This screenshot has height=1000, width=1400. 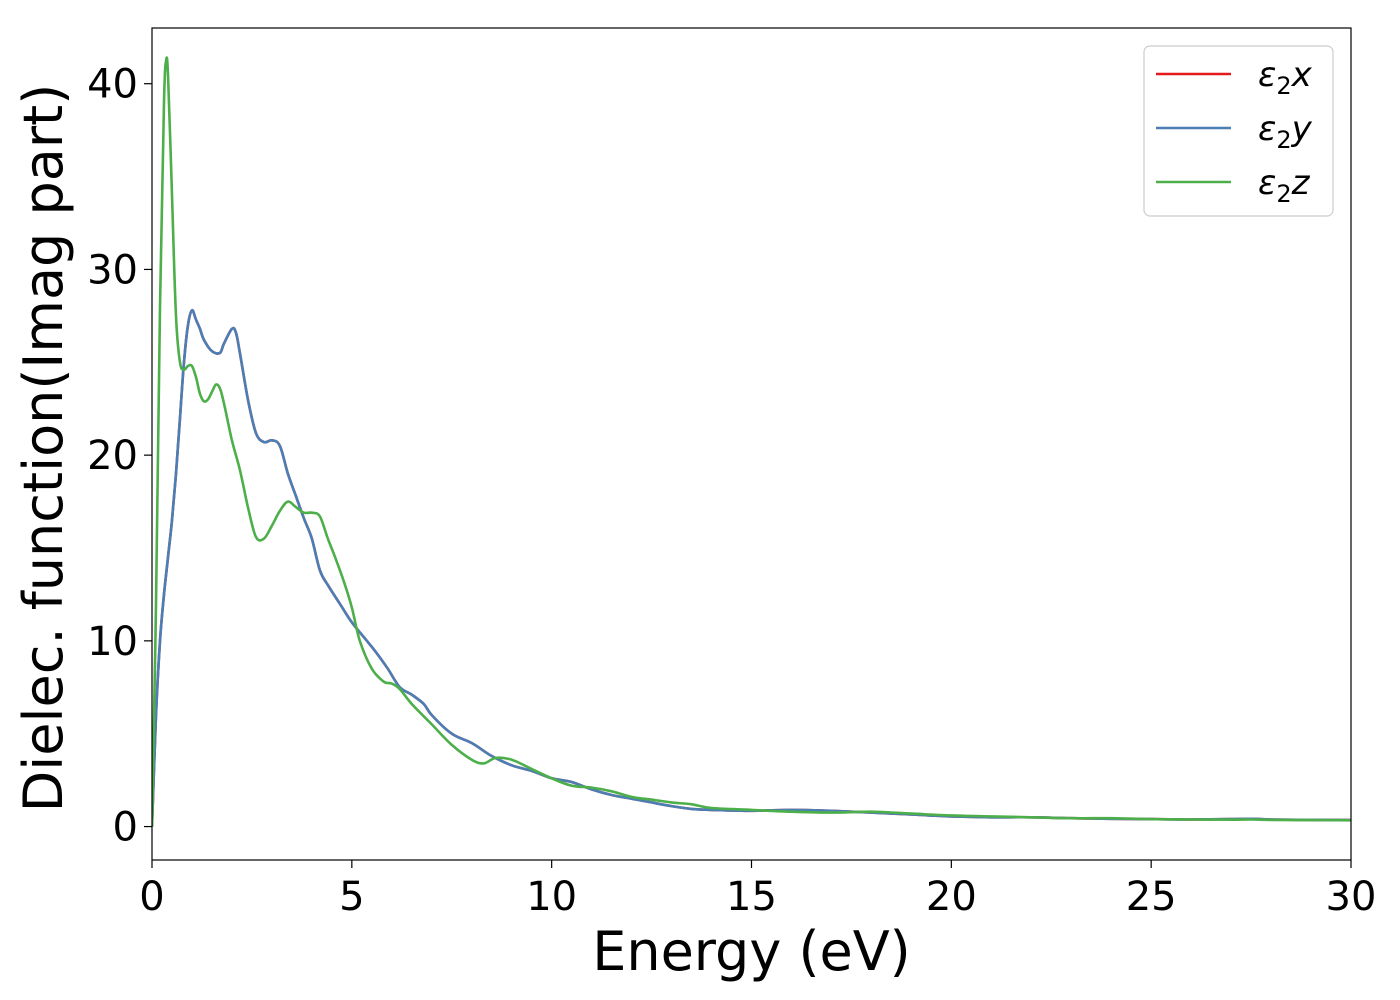 I want to click on legend-label-z: ε2z, so click(x=1284, y=185).